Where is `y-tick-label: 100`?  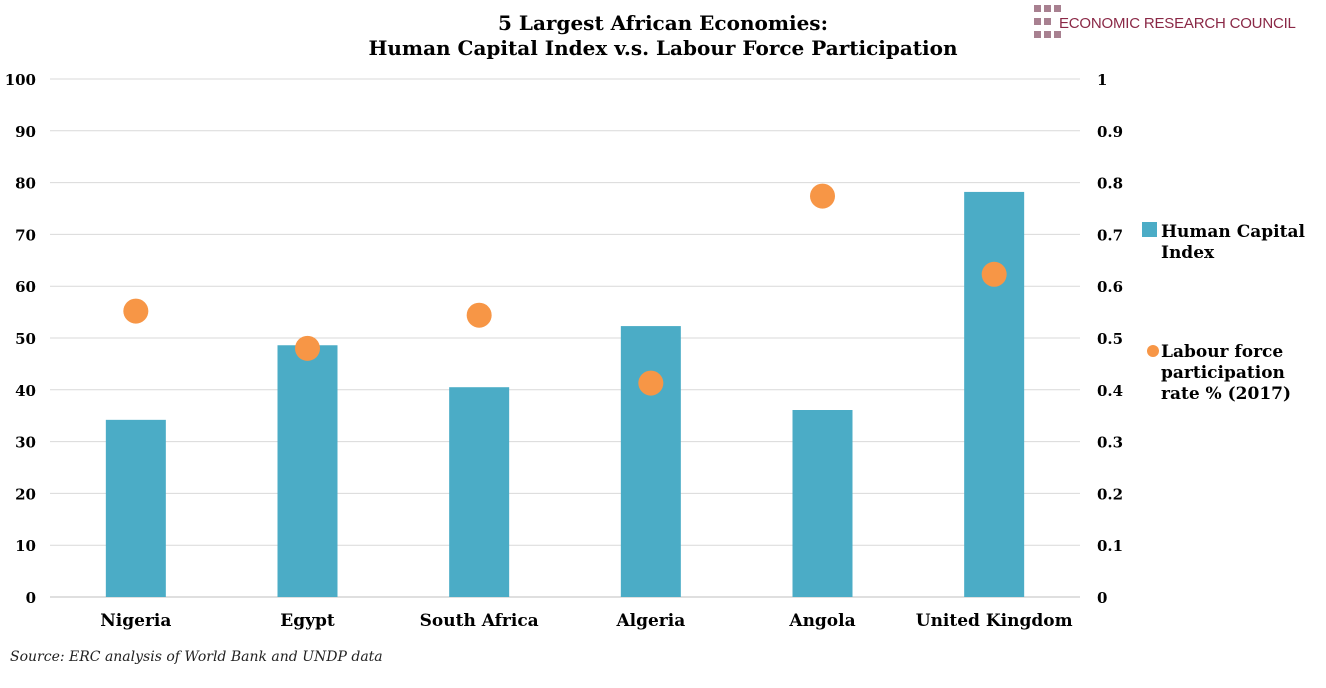 y-tick-label: 100 is located at coordinates (20, 80).